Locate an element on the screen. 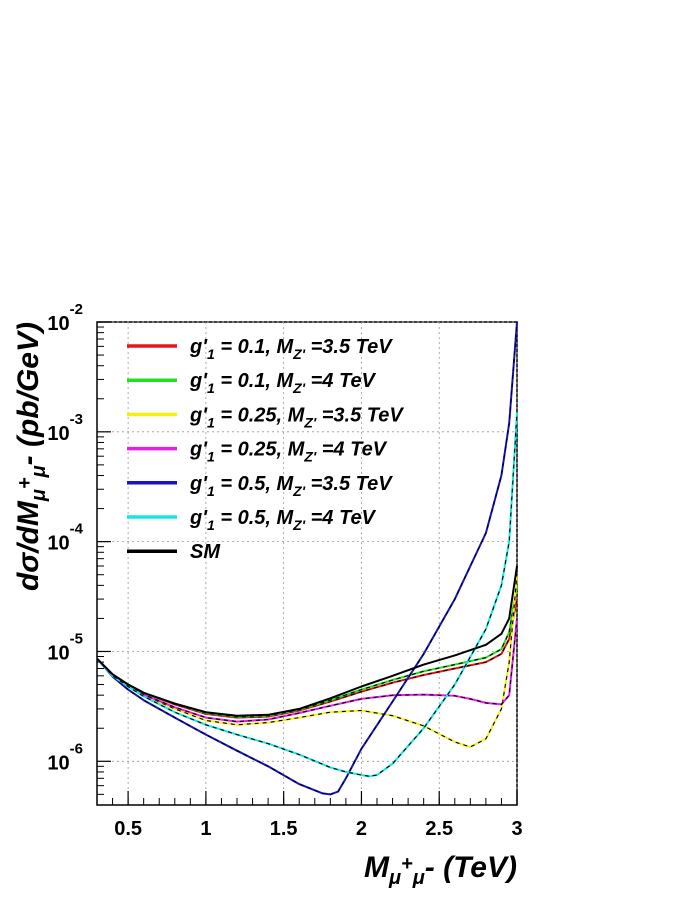 The width and height of the screenshot is (698, 903). legend-entry: g'1 = 0.5, MZ' =3.5 TeV is located at coordinates (291, 486).